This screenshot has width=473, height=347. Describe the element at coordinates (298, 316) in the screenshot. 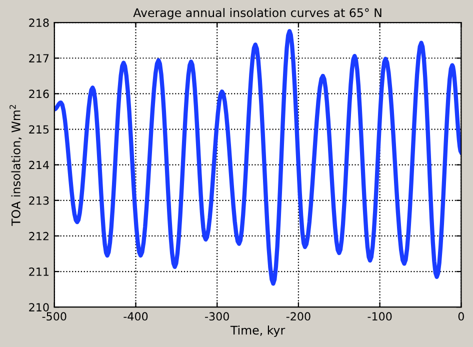

I see `x-tick-label: -200` at that location.